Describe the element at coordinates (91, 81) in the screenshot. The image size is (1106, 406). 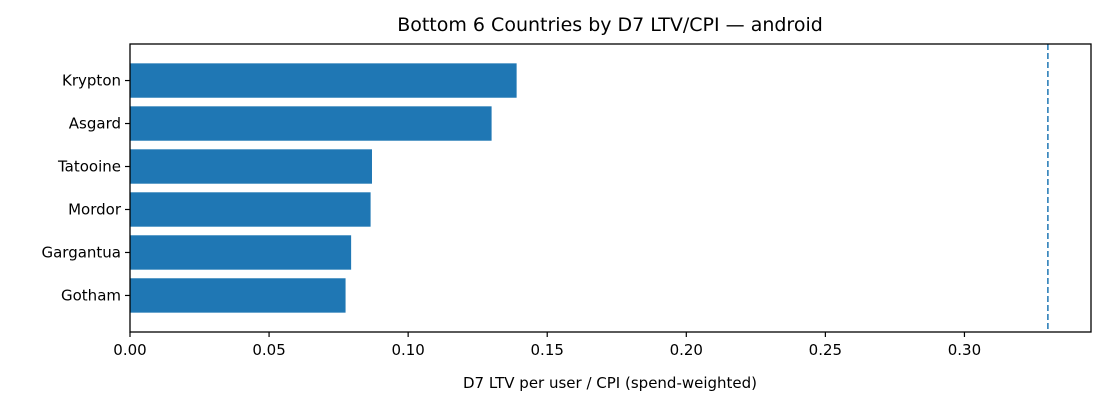
I see `y-tick-label: Krypton` at that location.